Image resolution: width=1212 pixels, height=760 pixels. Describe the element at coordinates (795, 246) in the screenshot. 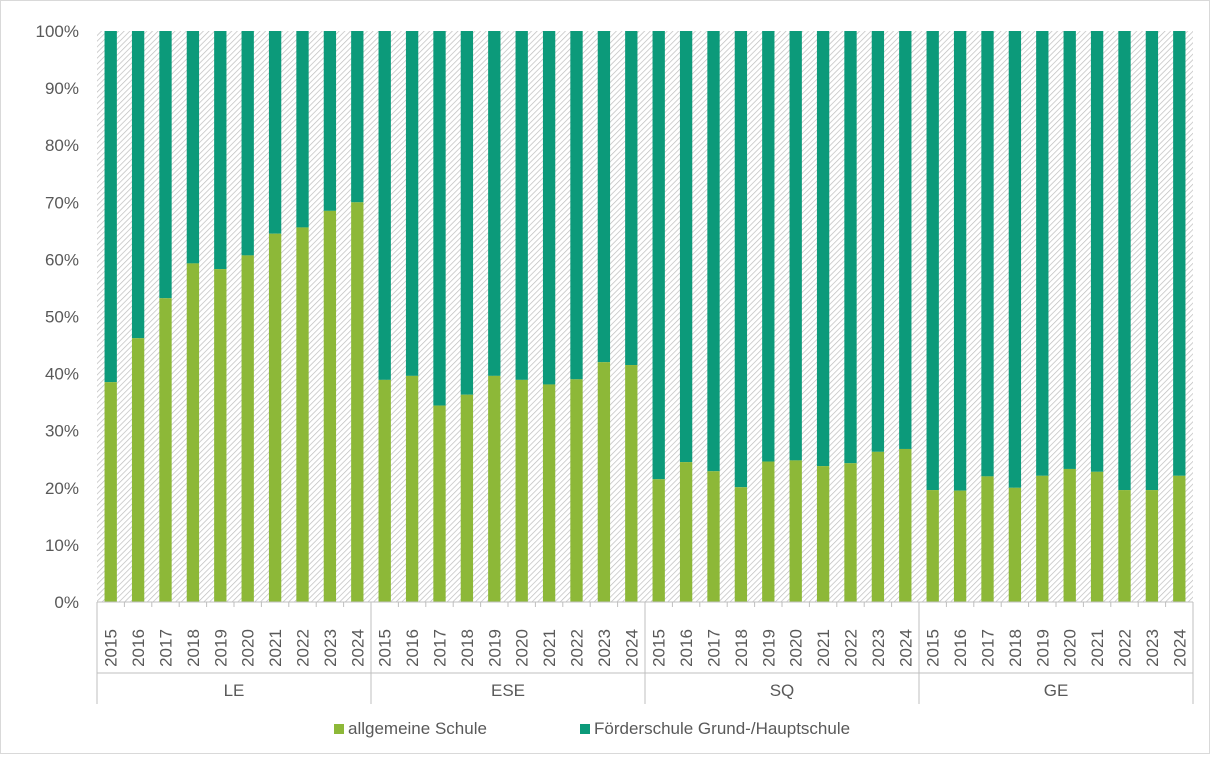

I see `bar-foerderschule-SQ-2020` at that location.